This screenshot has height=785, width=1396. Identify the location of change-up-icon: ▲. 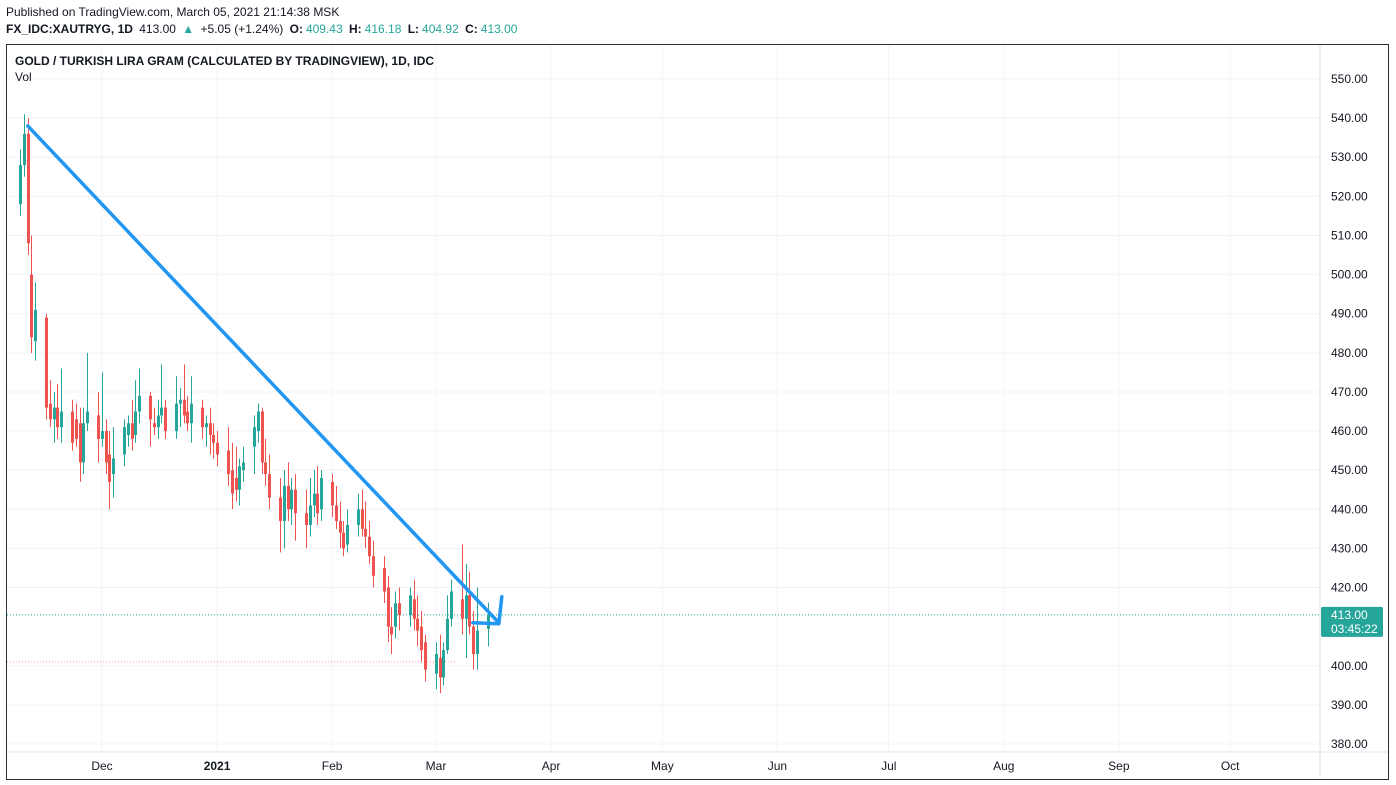
(188, 29).